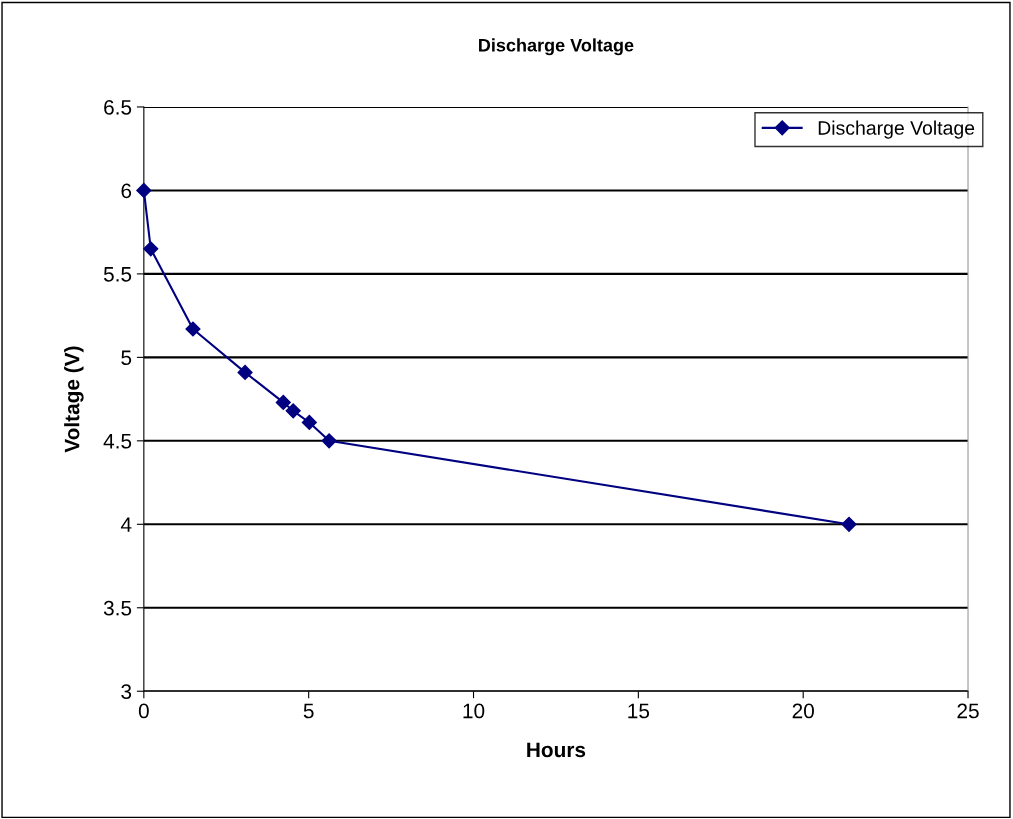  Describe the element at coordinates (896, 129) in the screenshot. I see `legend-label: Discharge Voltage` at that location.